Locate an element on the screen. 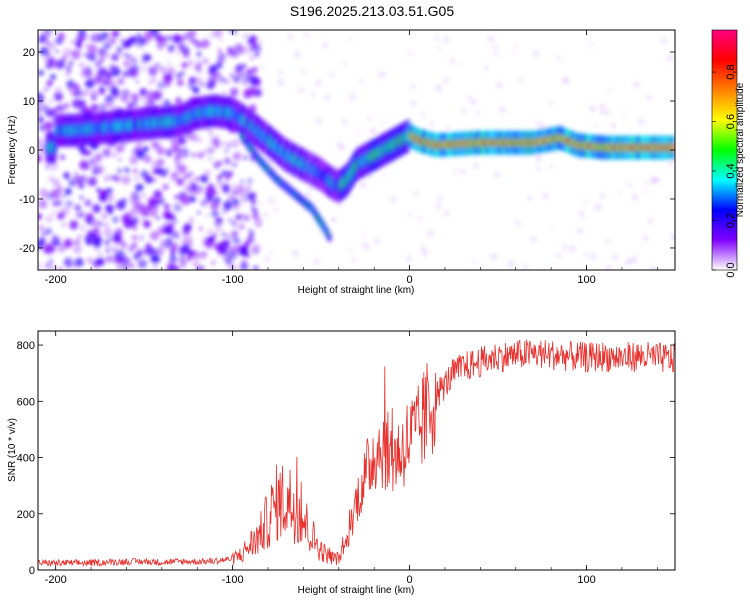 This screenshot has width=750, height=600. spectrogram-x-axis-label: Height of straight line (km) is located at coordinates (356, 290).